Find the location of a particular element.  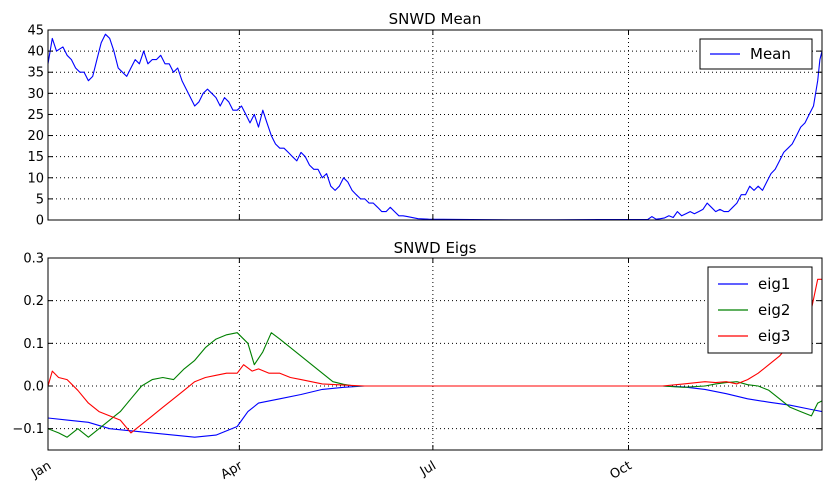

legend-label: eig3 is located at coordinates (774, 336).